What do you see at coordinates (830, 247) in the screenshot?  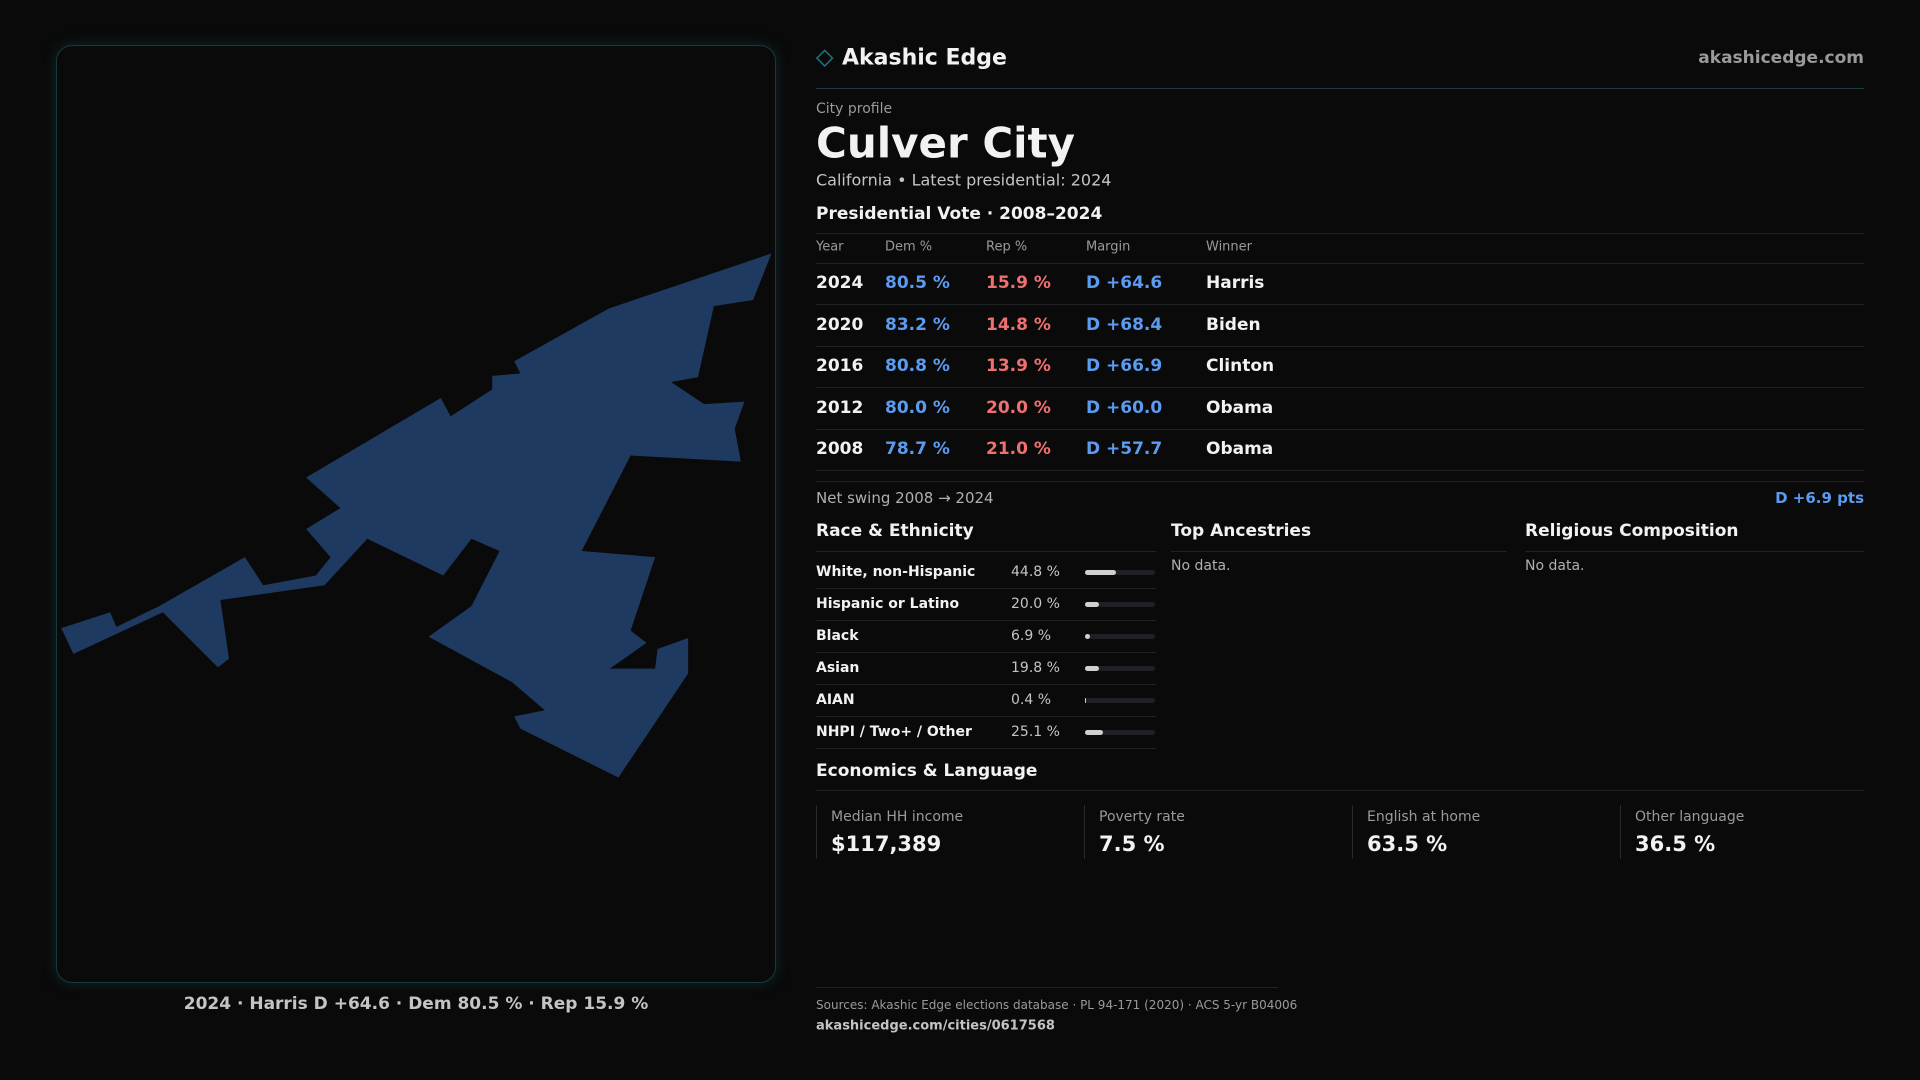 I see `column-header: Year` at bounding box center [830, 247].